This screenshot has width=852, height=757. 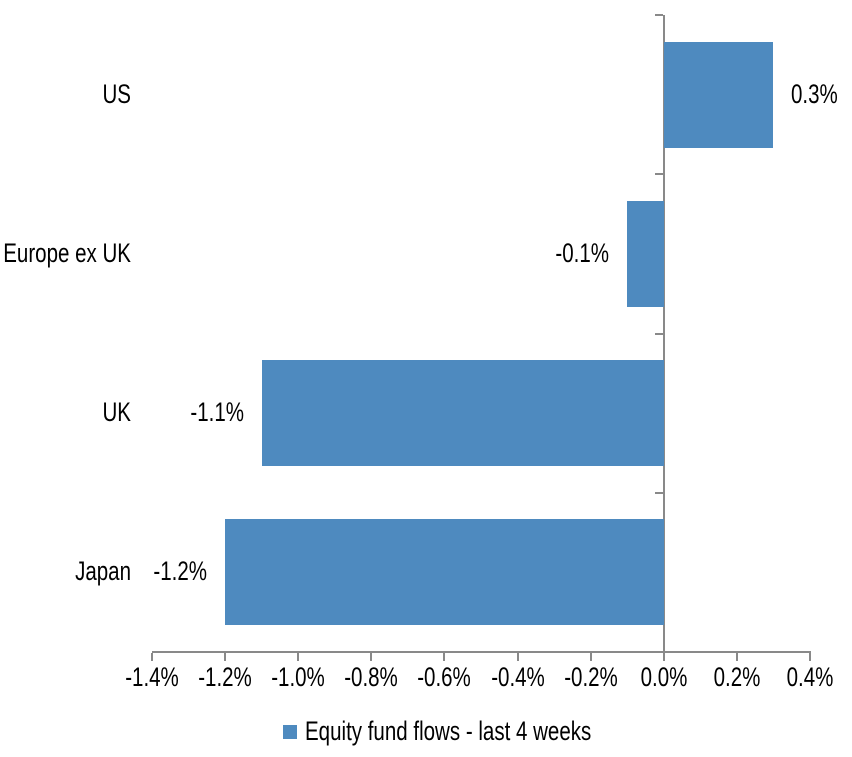 I want to click on category-label-europe-ex-uk: Europe ex UK, so click(x=67, y=253).